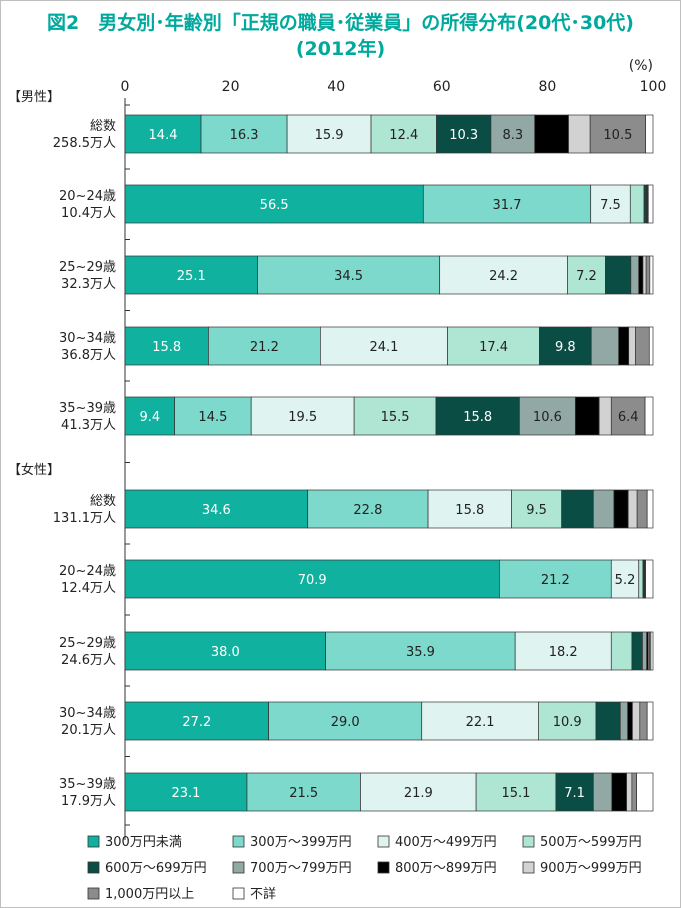 The image size is (681, 908). What do you see at coordinates (395, 417) in the screenshot?
I see `segment-value-label: 15.5` at bounding box center [395, 417].